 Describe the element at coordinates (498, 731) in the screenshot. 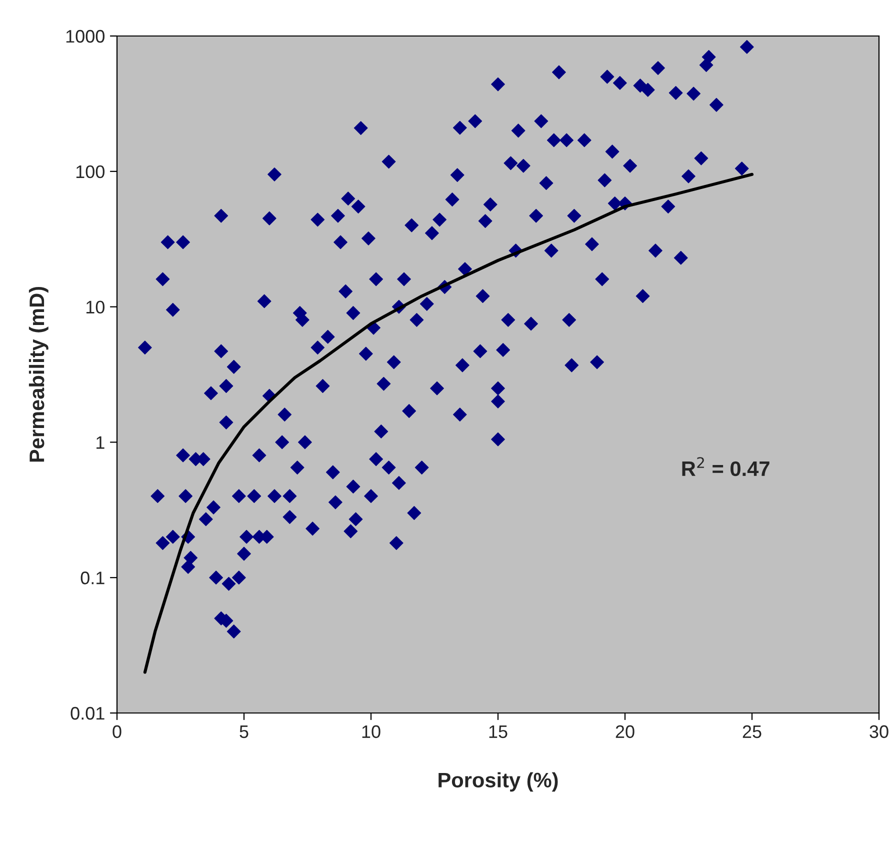

I see `x-tick-label: 15` at that location.